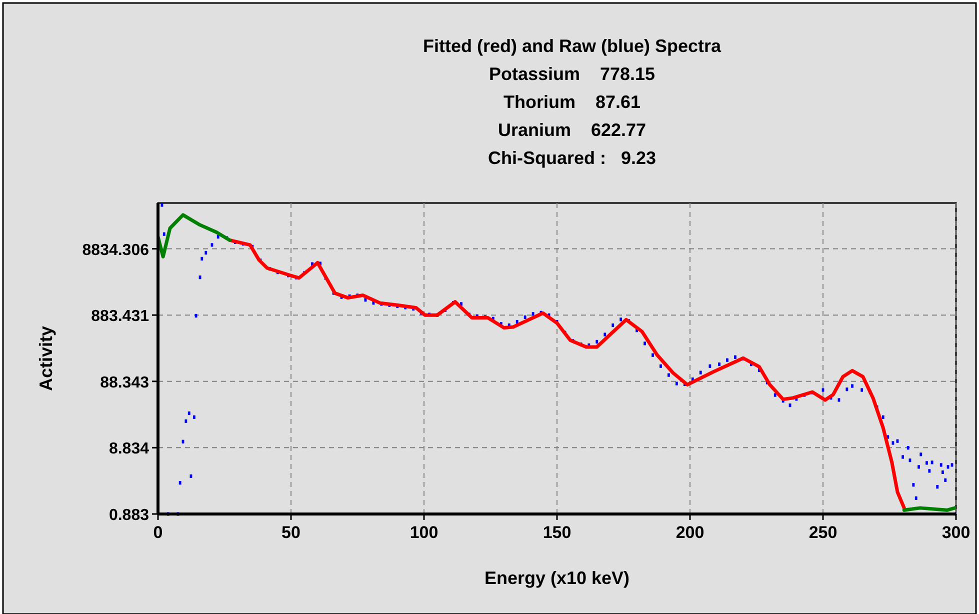 Image resolution: width=979 pixels, height=614 pixels. I want to click on x-tick-label: 200, so click(690, 532).